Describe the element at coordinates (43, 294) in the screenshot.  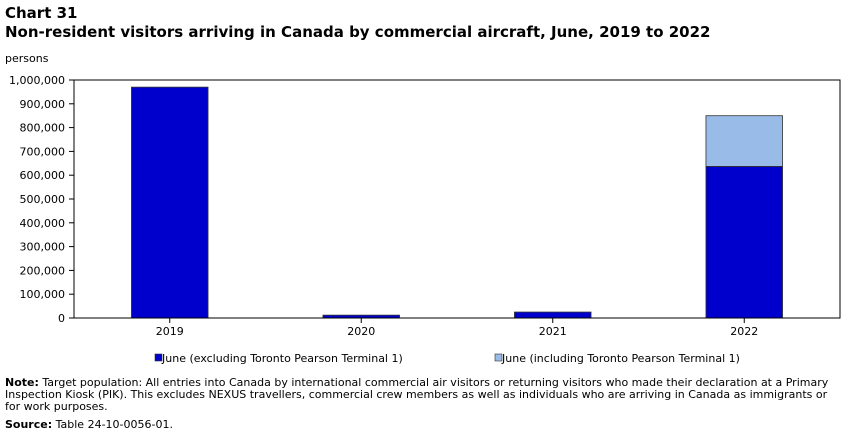
I see `y-tick-label: 100,000` at that location.